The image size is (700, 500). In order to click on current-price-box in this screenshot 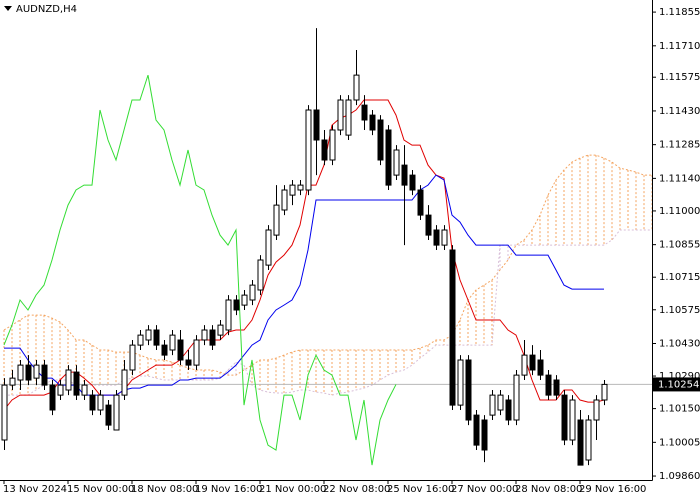, I will do `click(676, 384)`.